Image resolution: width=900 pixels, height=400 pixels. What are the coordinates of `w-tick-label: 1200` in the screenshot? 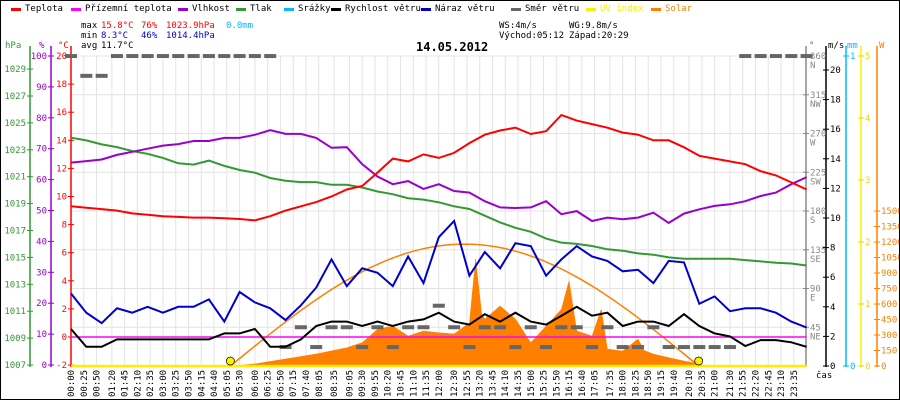 It's located at (890, 243).